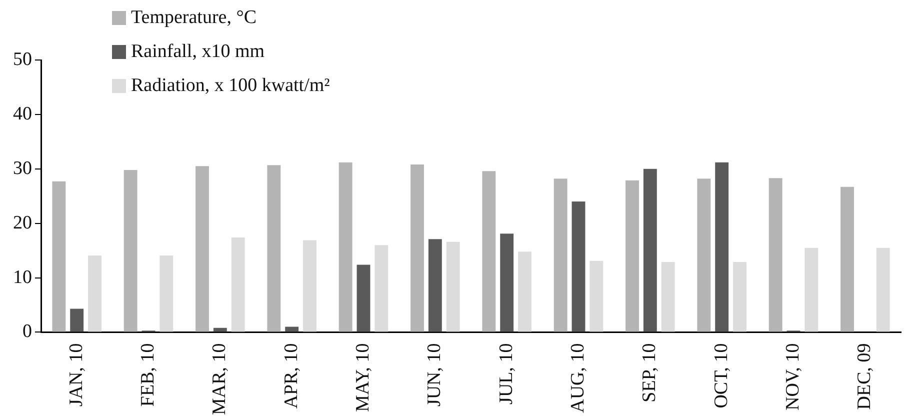 The height and width of the screenshot is (420, 909). What do you see at coordinates (22, 59) in the screenshot?
I see `y-tick-label: 50` at bounding box center [22, 59].